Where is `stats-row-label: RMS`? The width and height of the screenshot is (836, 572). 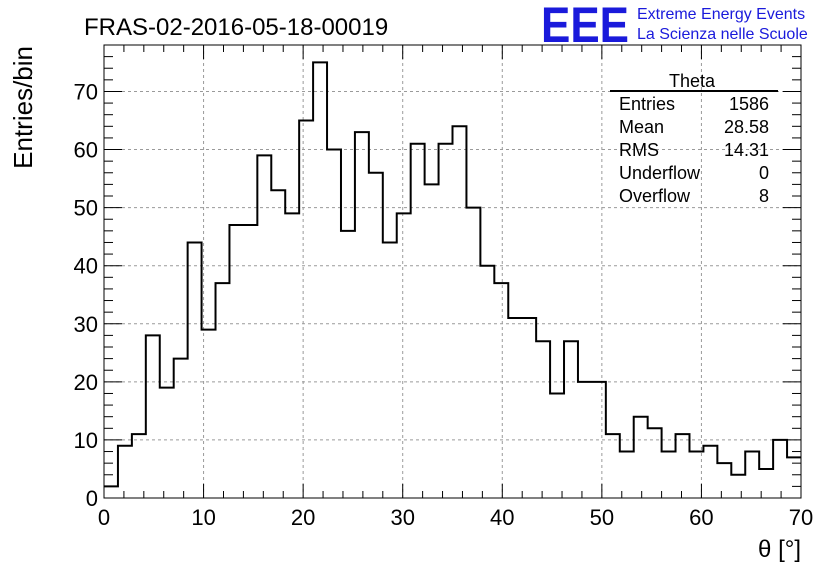 stats-row-label: RMS is located at coordinates (639, 150).